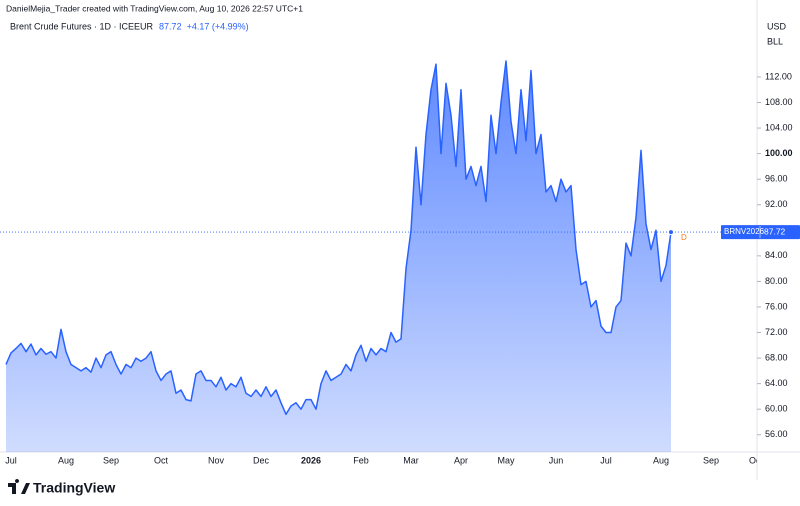  Describe the element at coordinates (74, 488) in the screenshot. I see `logo-text: TradingView` at that location.